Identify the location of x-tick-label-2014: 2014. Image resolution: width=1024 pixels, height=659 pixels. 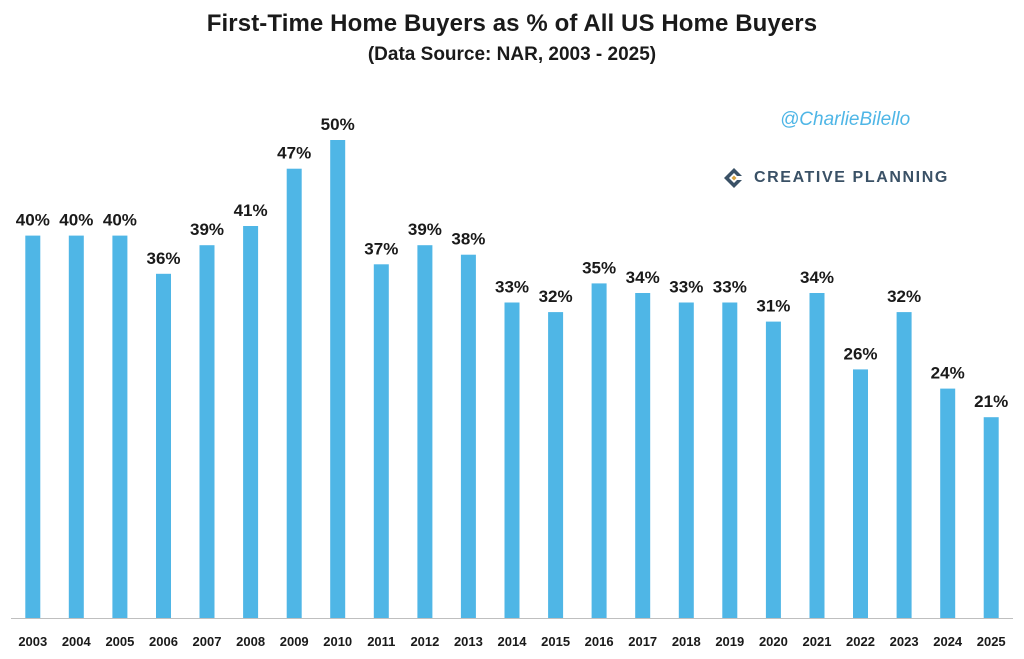
(513, 641).